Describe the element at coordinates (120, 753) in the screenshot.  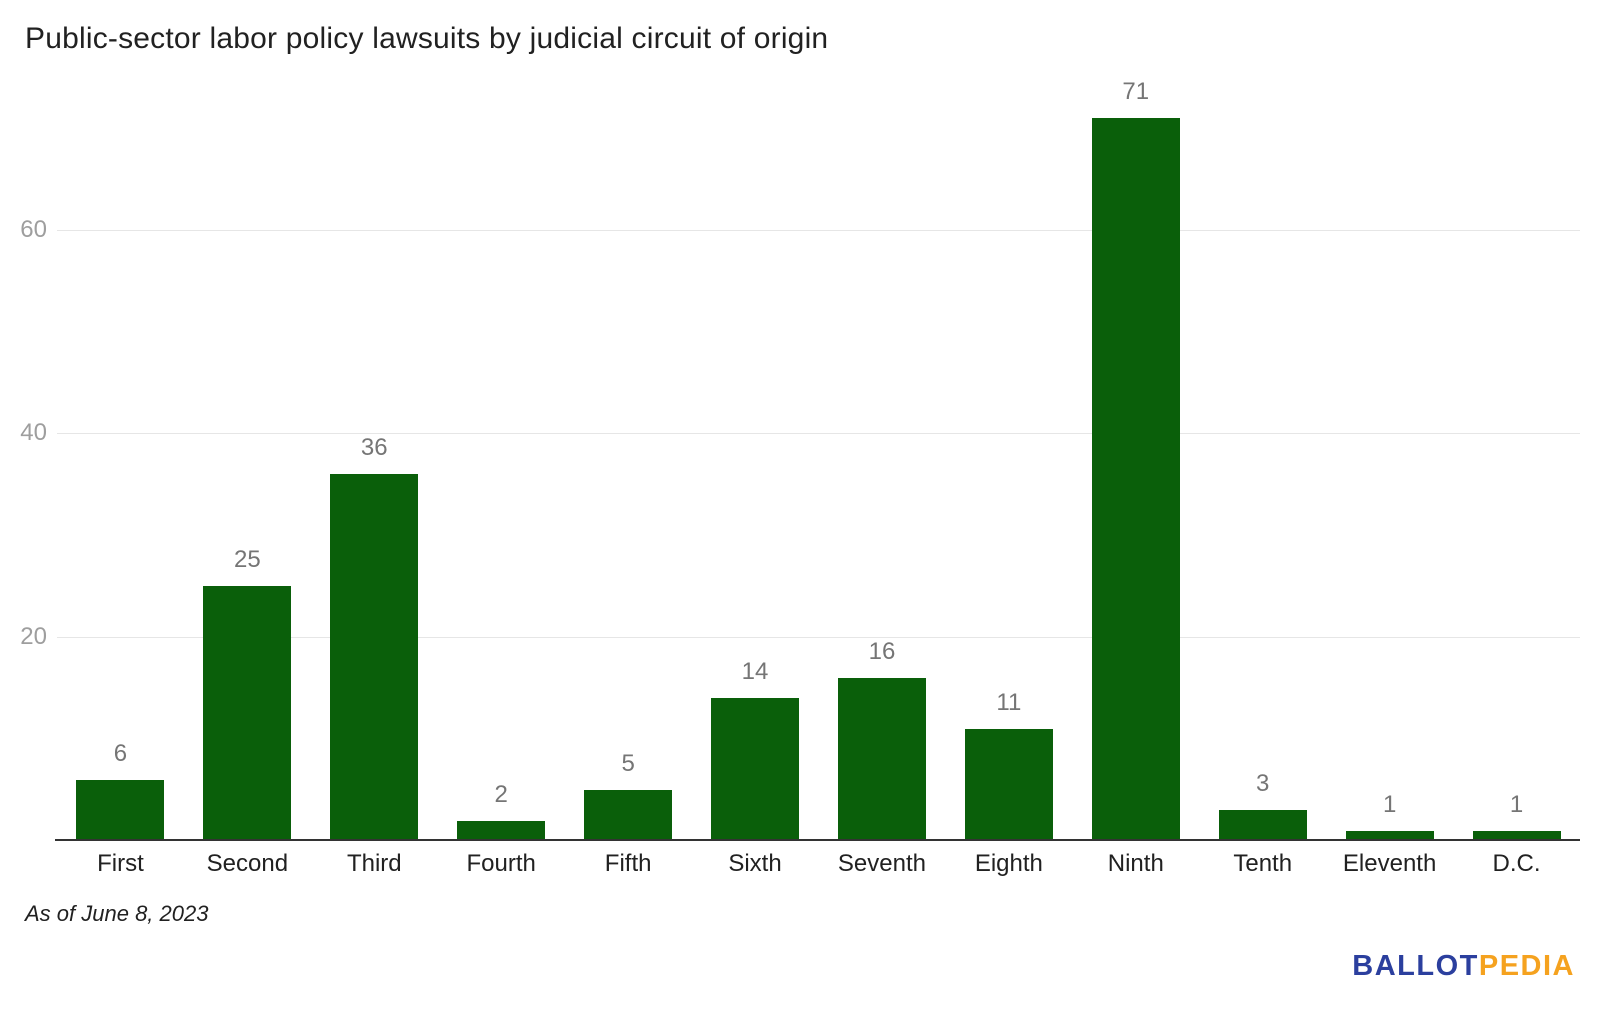
I see `bar-value-label: 6` at that location.